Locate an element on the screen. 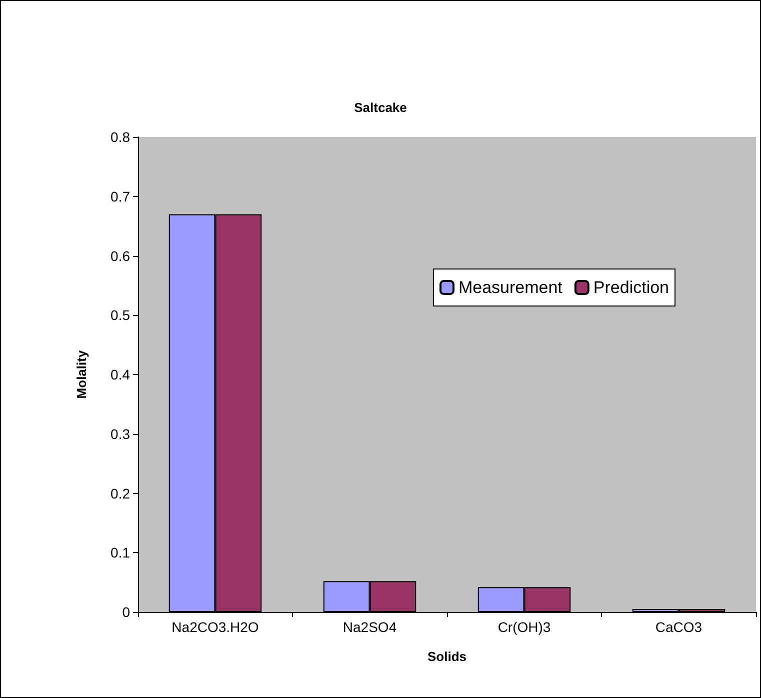 This screenshot has width=761, height=698. x-tick-label: Na2SO4 is located at coordinates (369, 627).